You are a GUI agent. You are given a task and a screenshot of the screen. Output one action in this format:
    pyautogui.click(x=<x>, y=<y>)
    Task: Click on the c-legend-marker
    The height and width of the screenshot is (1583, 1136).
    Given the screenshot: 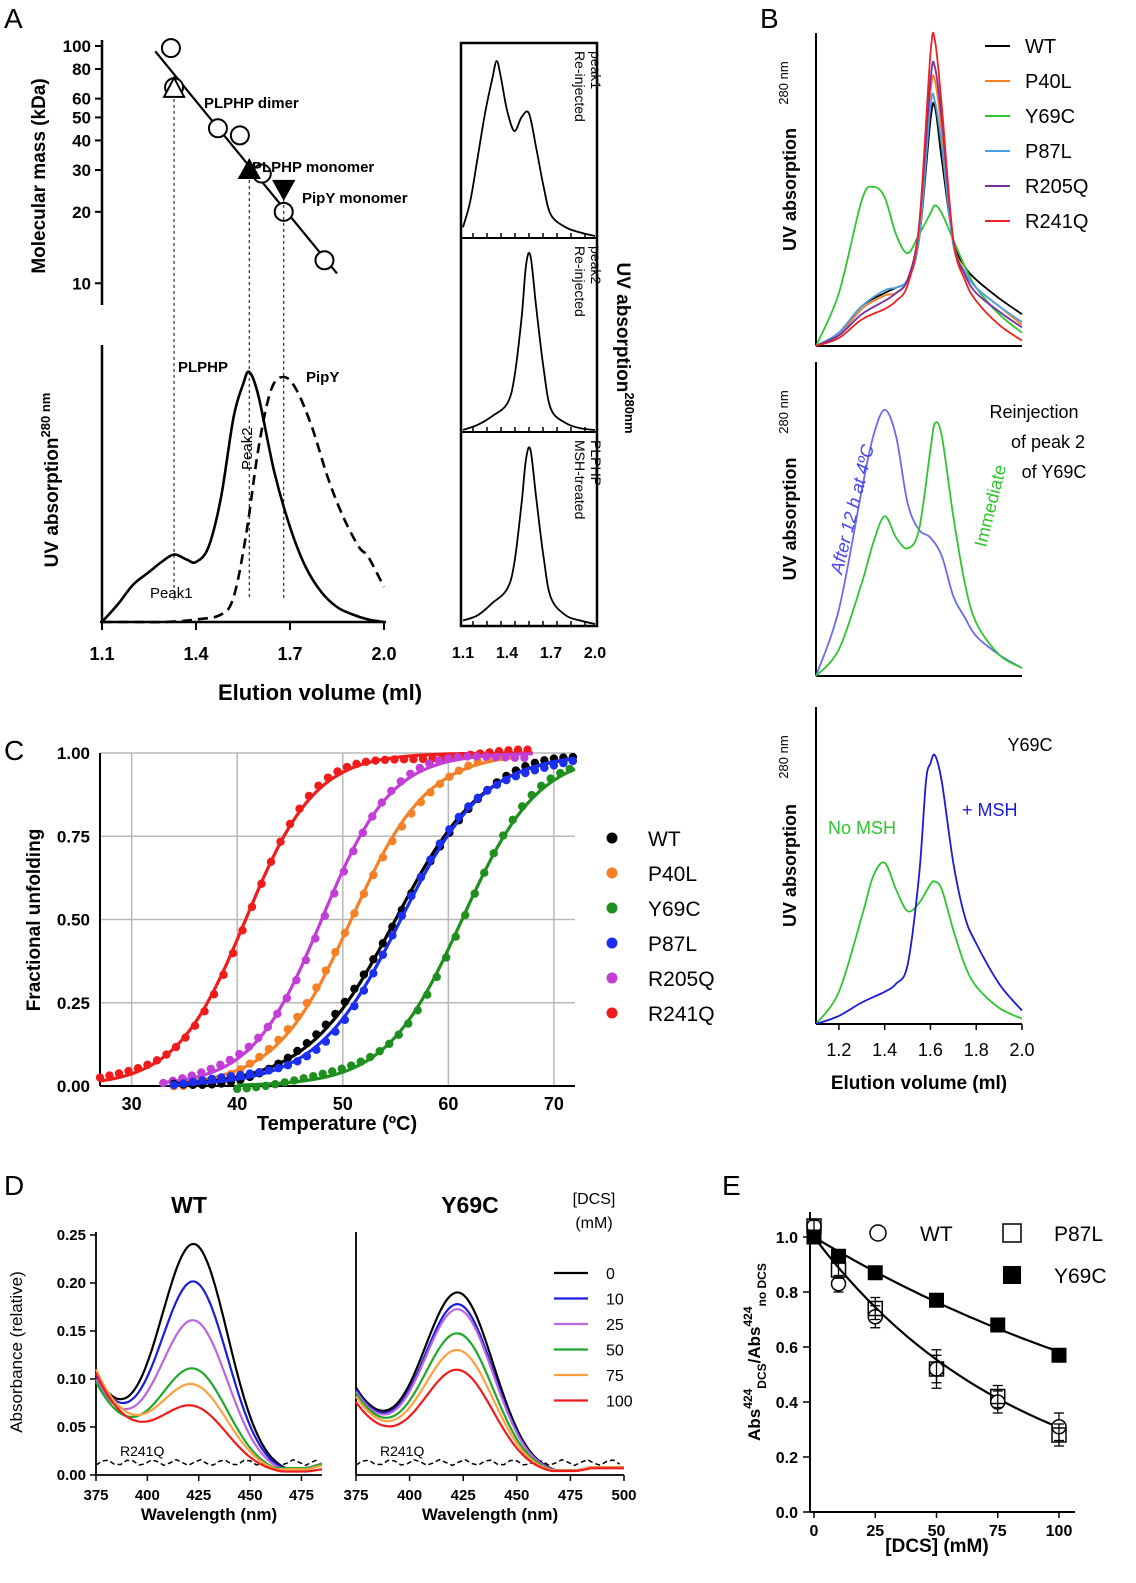 What is the action you would take?
    pyautogui.click(x=612, y=908)
    